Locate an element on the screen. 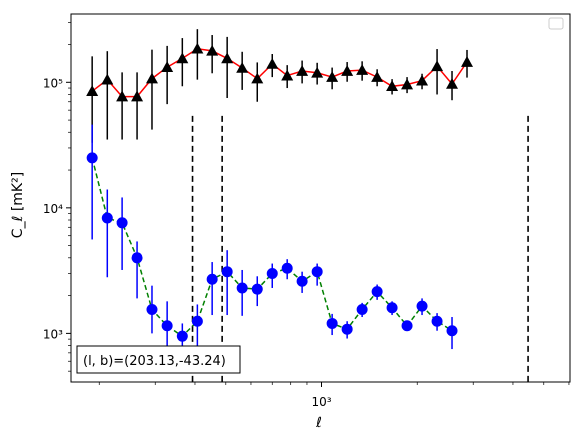 The height and width of the screenshot is (441, 580). y-tick-label: 10⁵ is located at coordinates (53, 83).